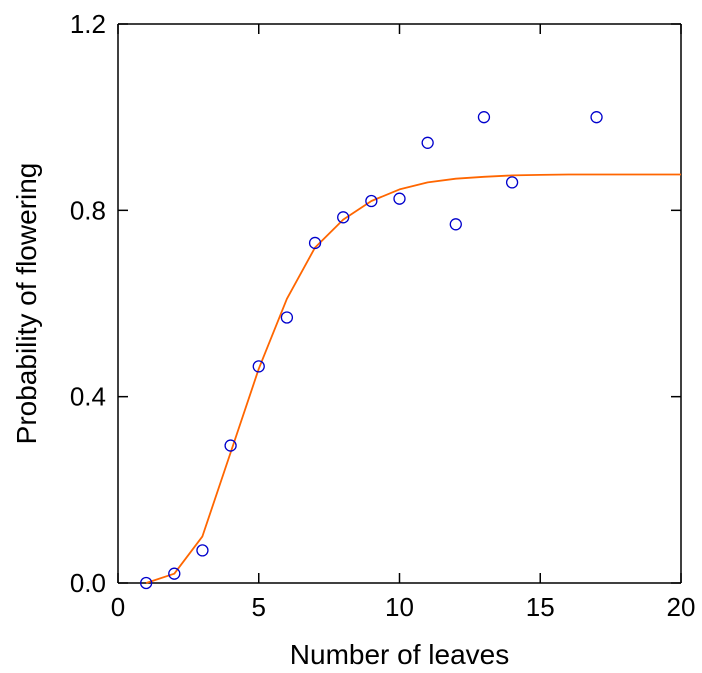 The height and width of the screenshot is (673, 702). What do you see at coordinates (88, 24) in the screenshot?
I see `y-tick-label: 1.2` at bounding box center [88, 24].